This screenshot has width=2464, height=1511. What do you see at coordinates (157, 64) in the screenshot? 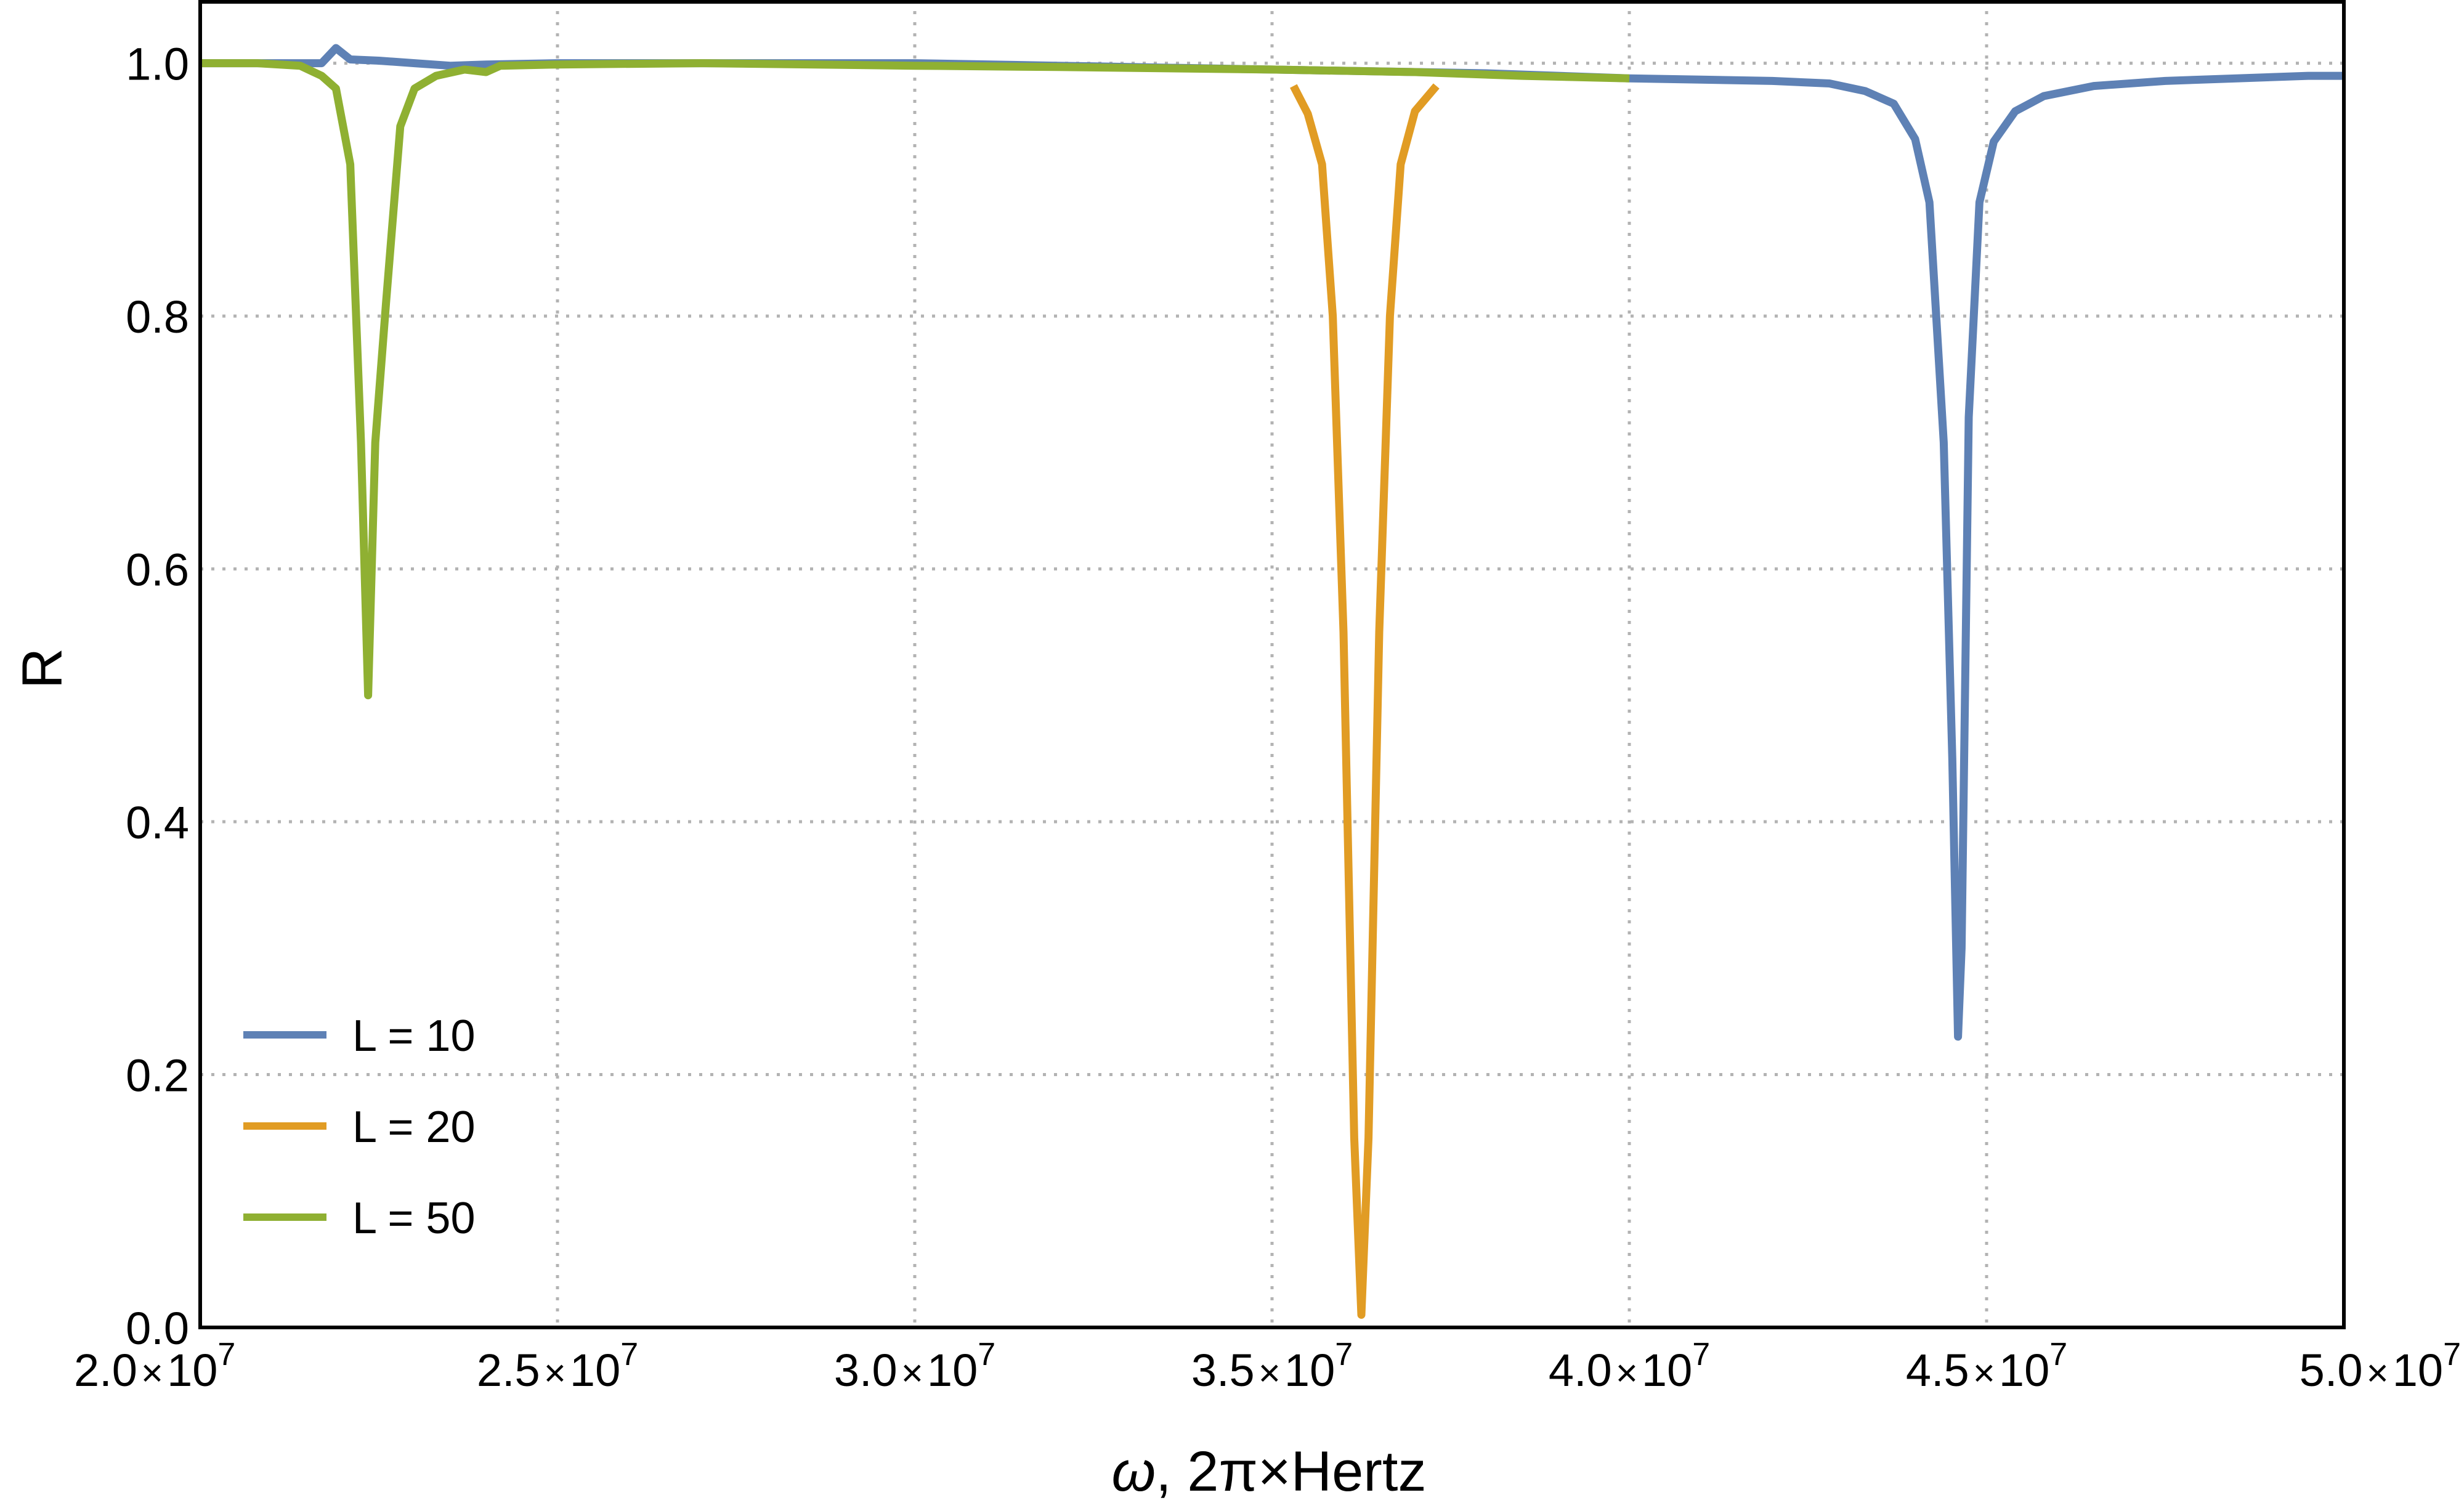
I see `y-tick-label: 1.0` at bounding box center [157, 64].